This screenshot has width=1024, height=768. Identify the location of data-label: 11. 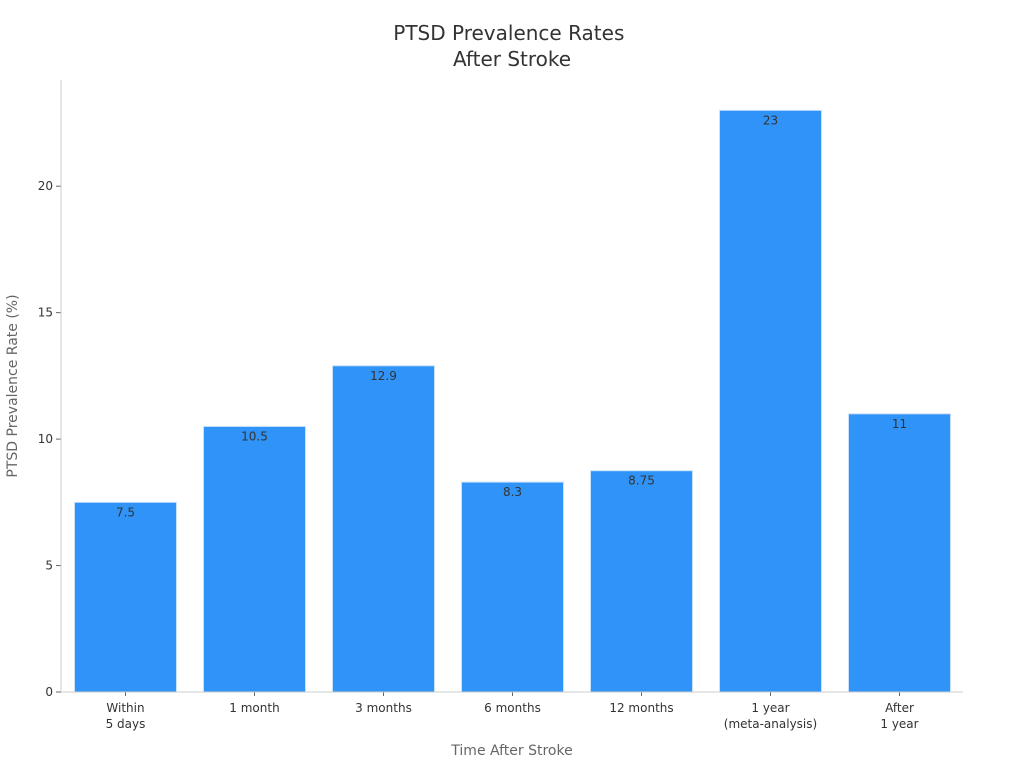
(899, 424).